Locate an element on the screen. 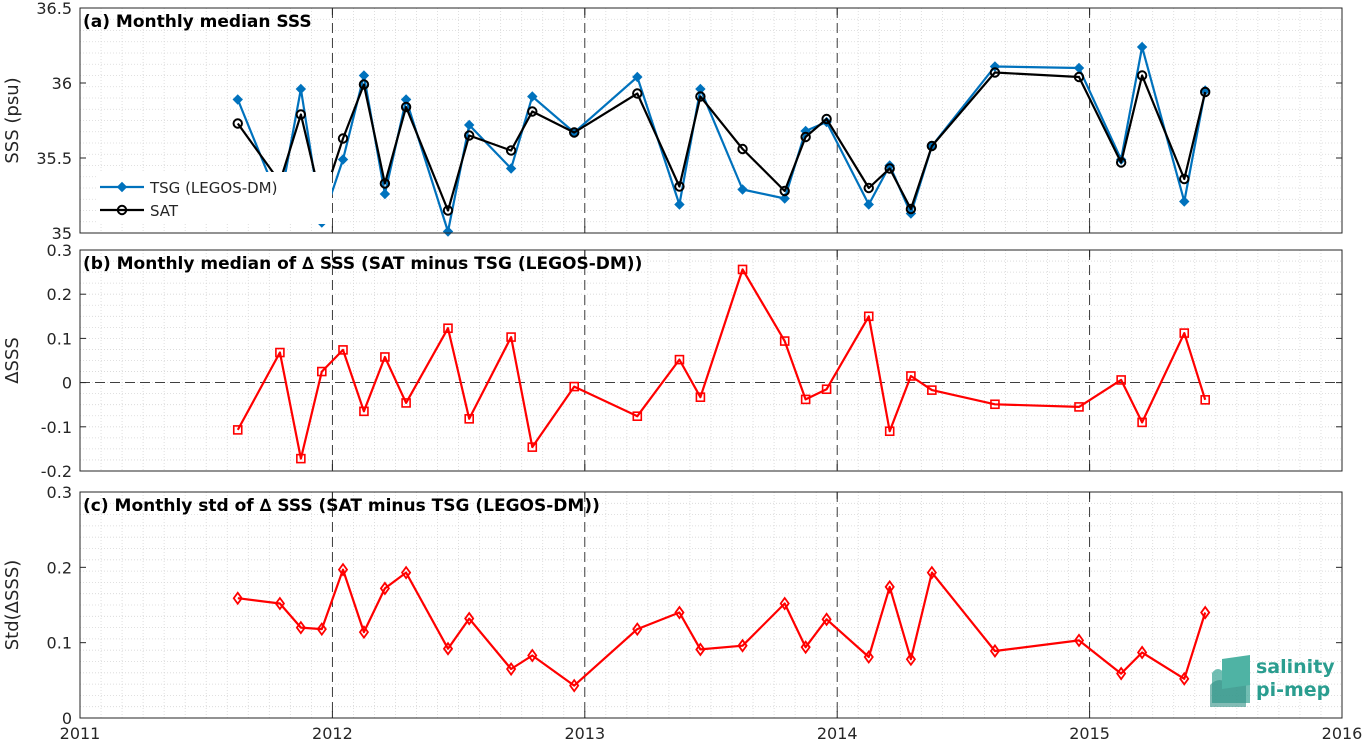 Image resolution: width=1368 pixels, height=745 pixels. salinity-pimep-logo: salinity pi-mep is located at coordinates (1272, 681).